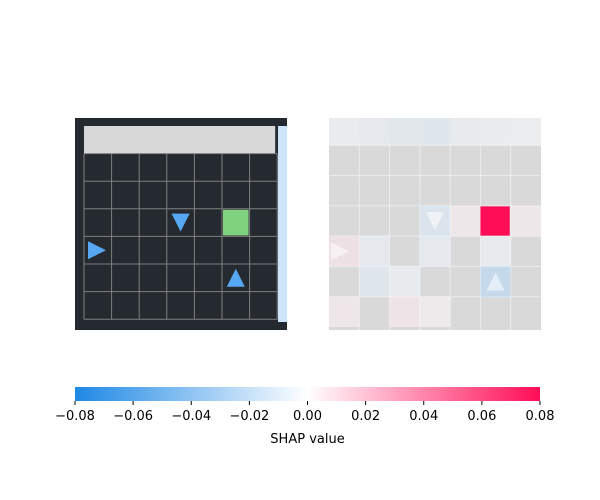 This screenshot has width=600, height=500. What do you see at coordinates (540, 416) in the screenshot?
I see `colorbar-tick-label: 0.08` at bounding box center [540, 416].